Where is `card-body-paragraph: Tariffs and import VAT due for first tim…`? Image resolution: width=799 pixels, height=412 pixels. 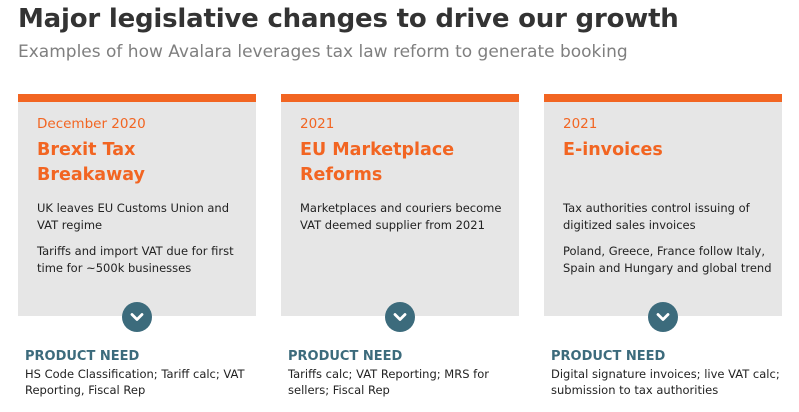 card-body-paragraph: Tariffs and import VAT due for first tim… is located at coordinates (135, 259).